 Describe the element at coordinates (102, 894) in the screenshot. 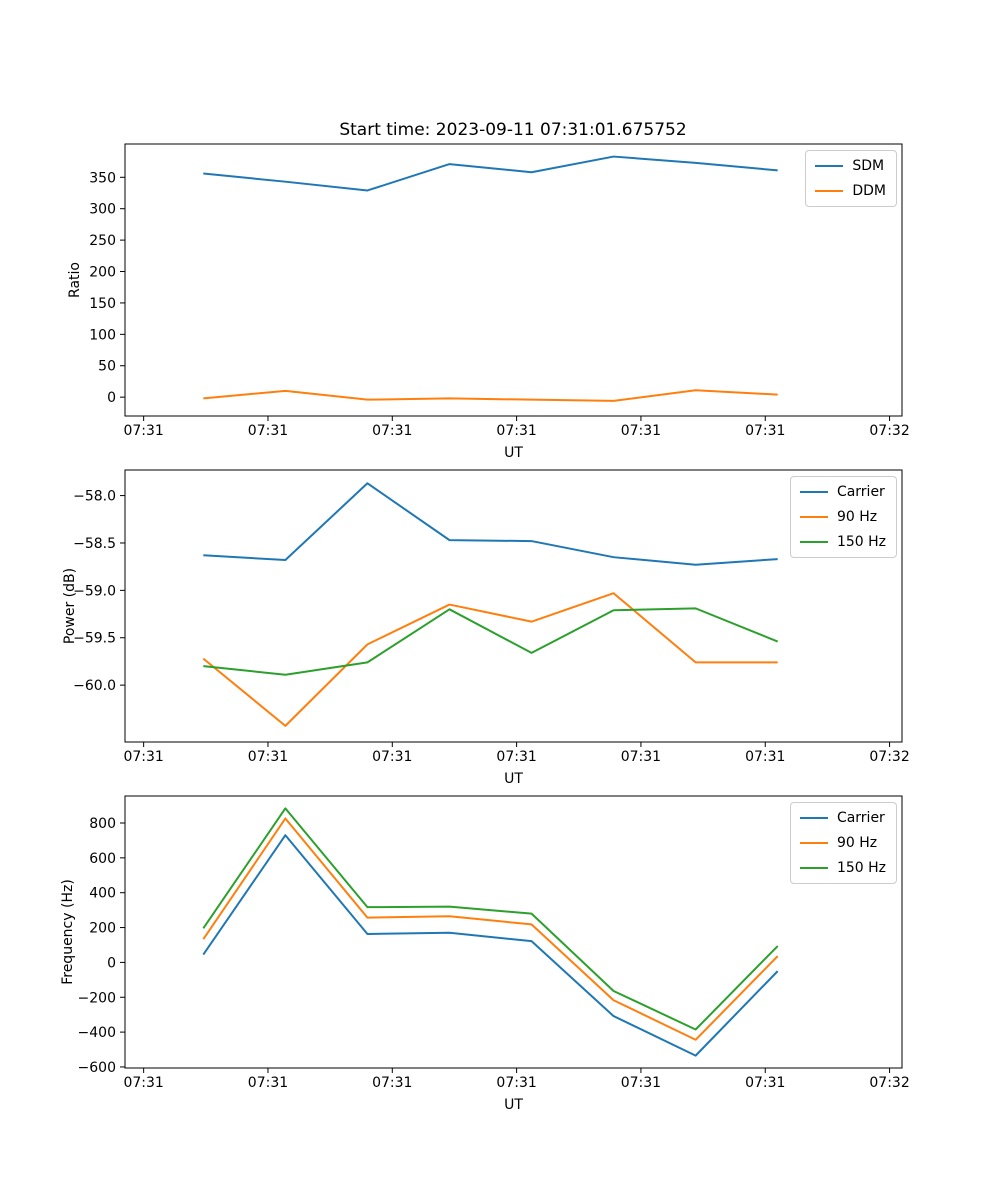

I see `y-tick-label: 400` at that location.